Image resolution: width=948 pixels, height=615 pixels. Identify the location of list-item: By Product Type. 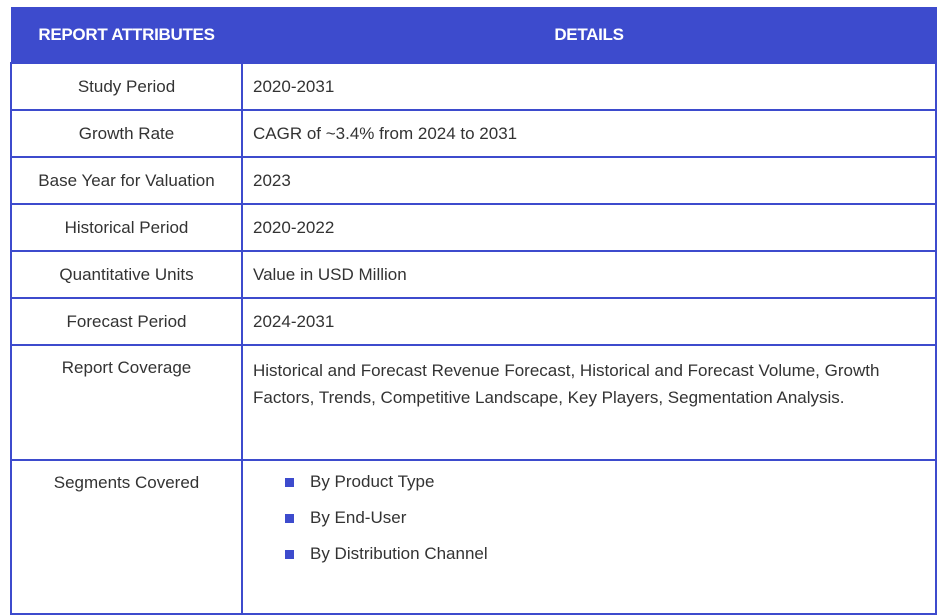
(605, 490).